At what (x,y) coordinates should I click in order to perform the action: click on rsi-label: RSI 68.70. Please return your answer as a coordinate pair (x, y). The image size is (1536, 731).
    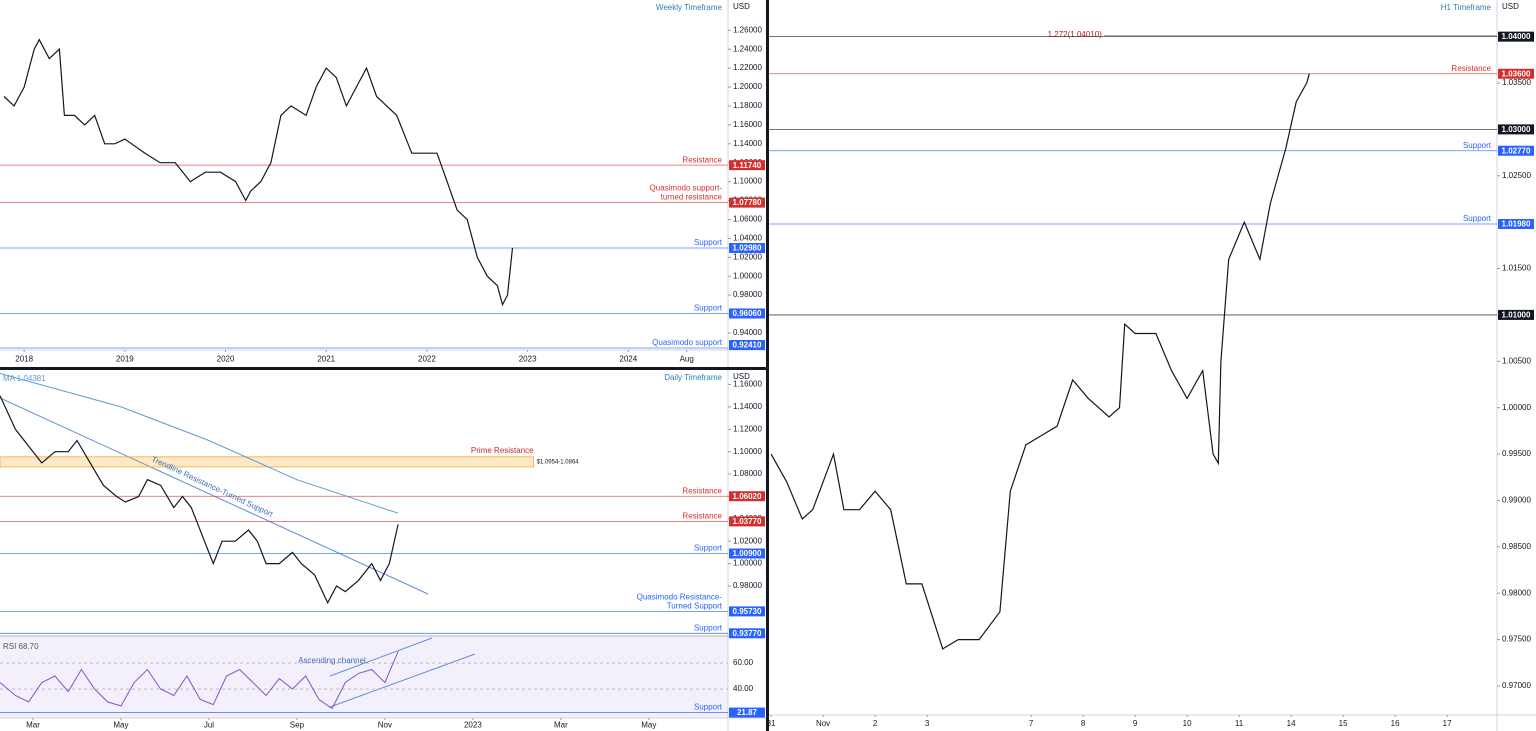
    Looking at the image, I should click on (21, 646).